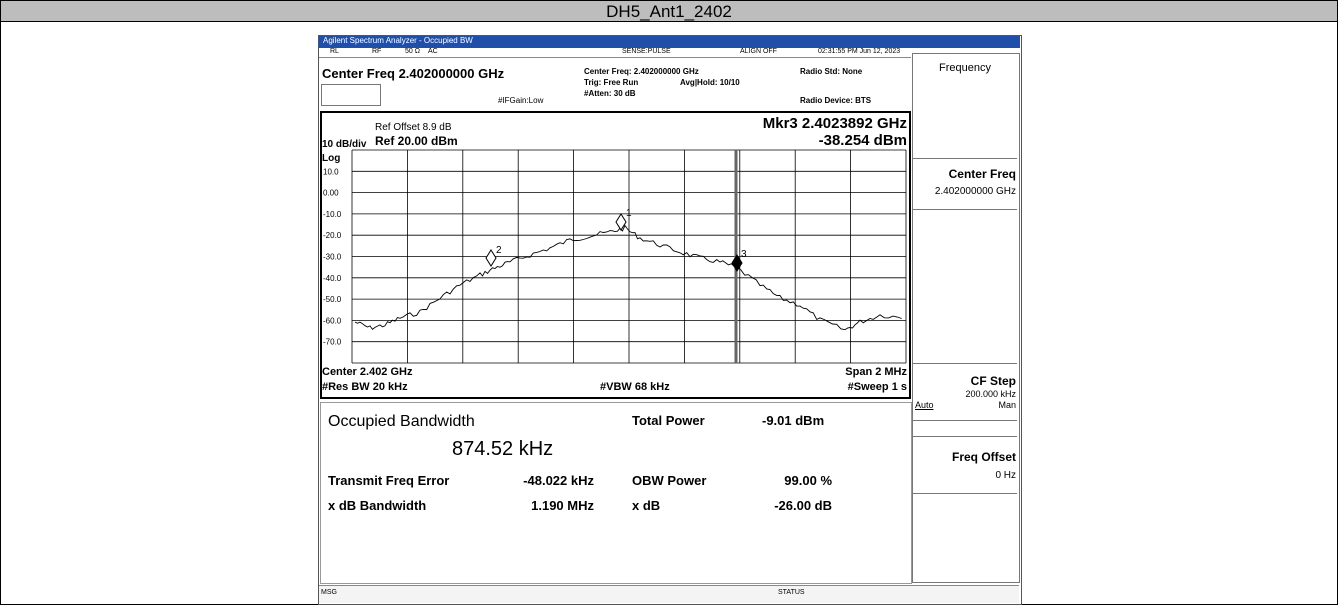 Image resolution: width=1338 pixels, height=605 pixels. Describe the element at coordinates (377, 51) in the screenshot. I see `status-rf: RF` at that location.